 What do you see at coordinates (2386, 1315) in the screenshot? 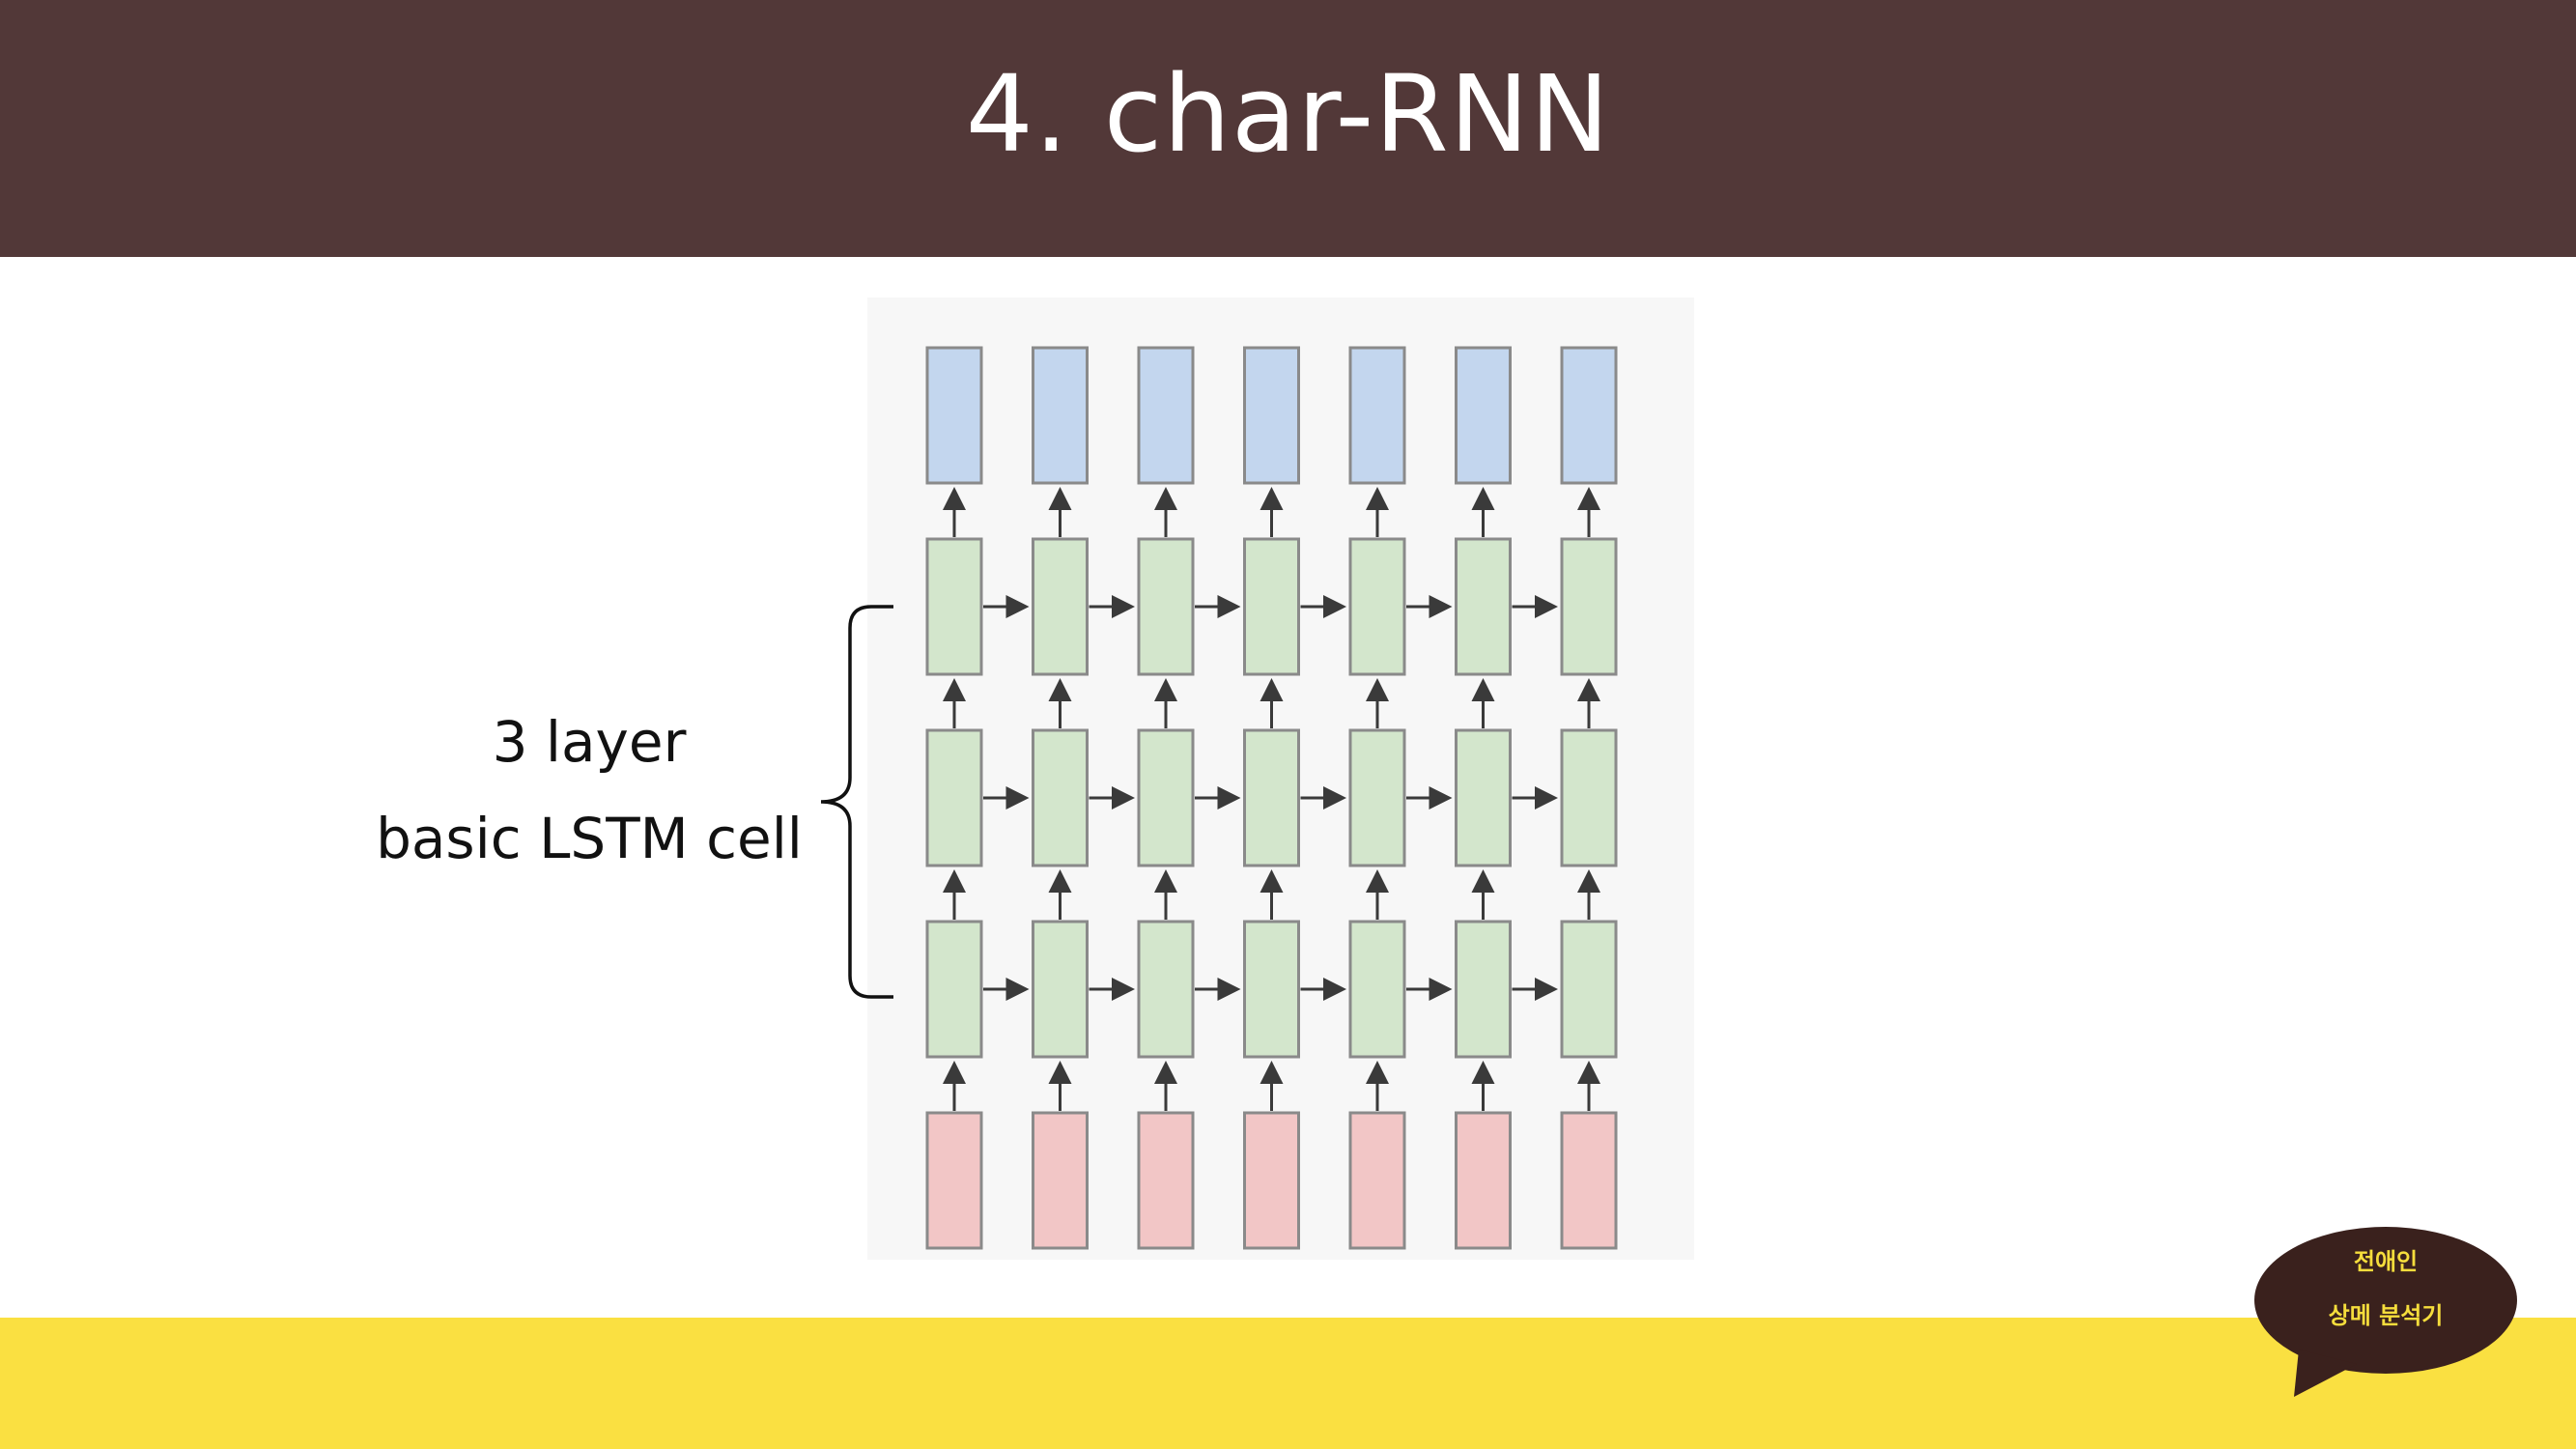
I see `badge-line-2: 상메 분석기` at bounding box center [2386, 1315].